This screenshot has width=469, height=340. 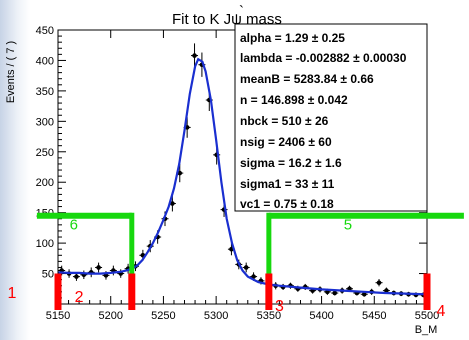 What do you see at coordinates (12, 293) in the screenshot?
I see `red-marker-label: 1` at bounding box center [12, 293].